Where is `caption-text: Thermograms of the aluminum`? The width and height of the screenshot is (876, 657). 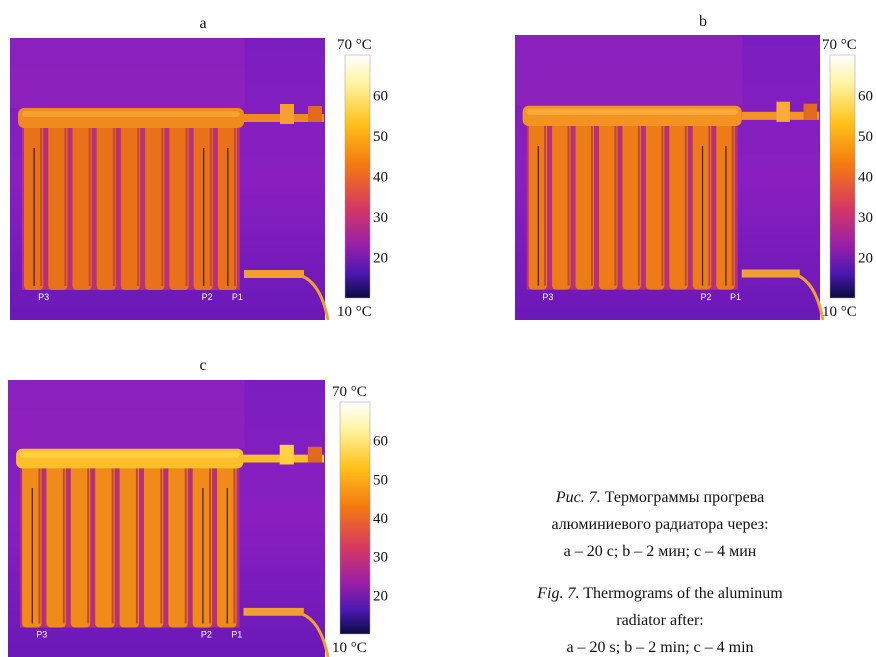
caption-text: Thermograms of the aluminum is located at coordinates (682, 593).